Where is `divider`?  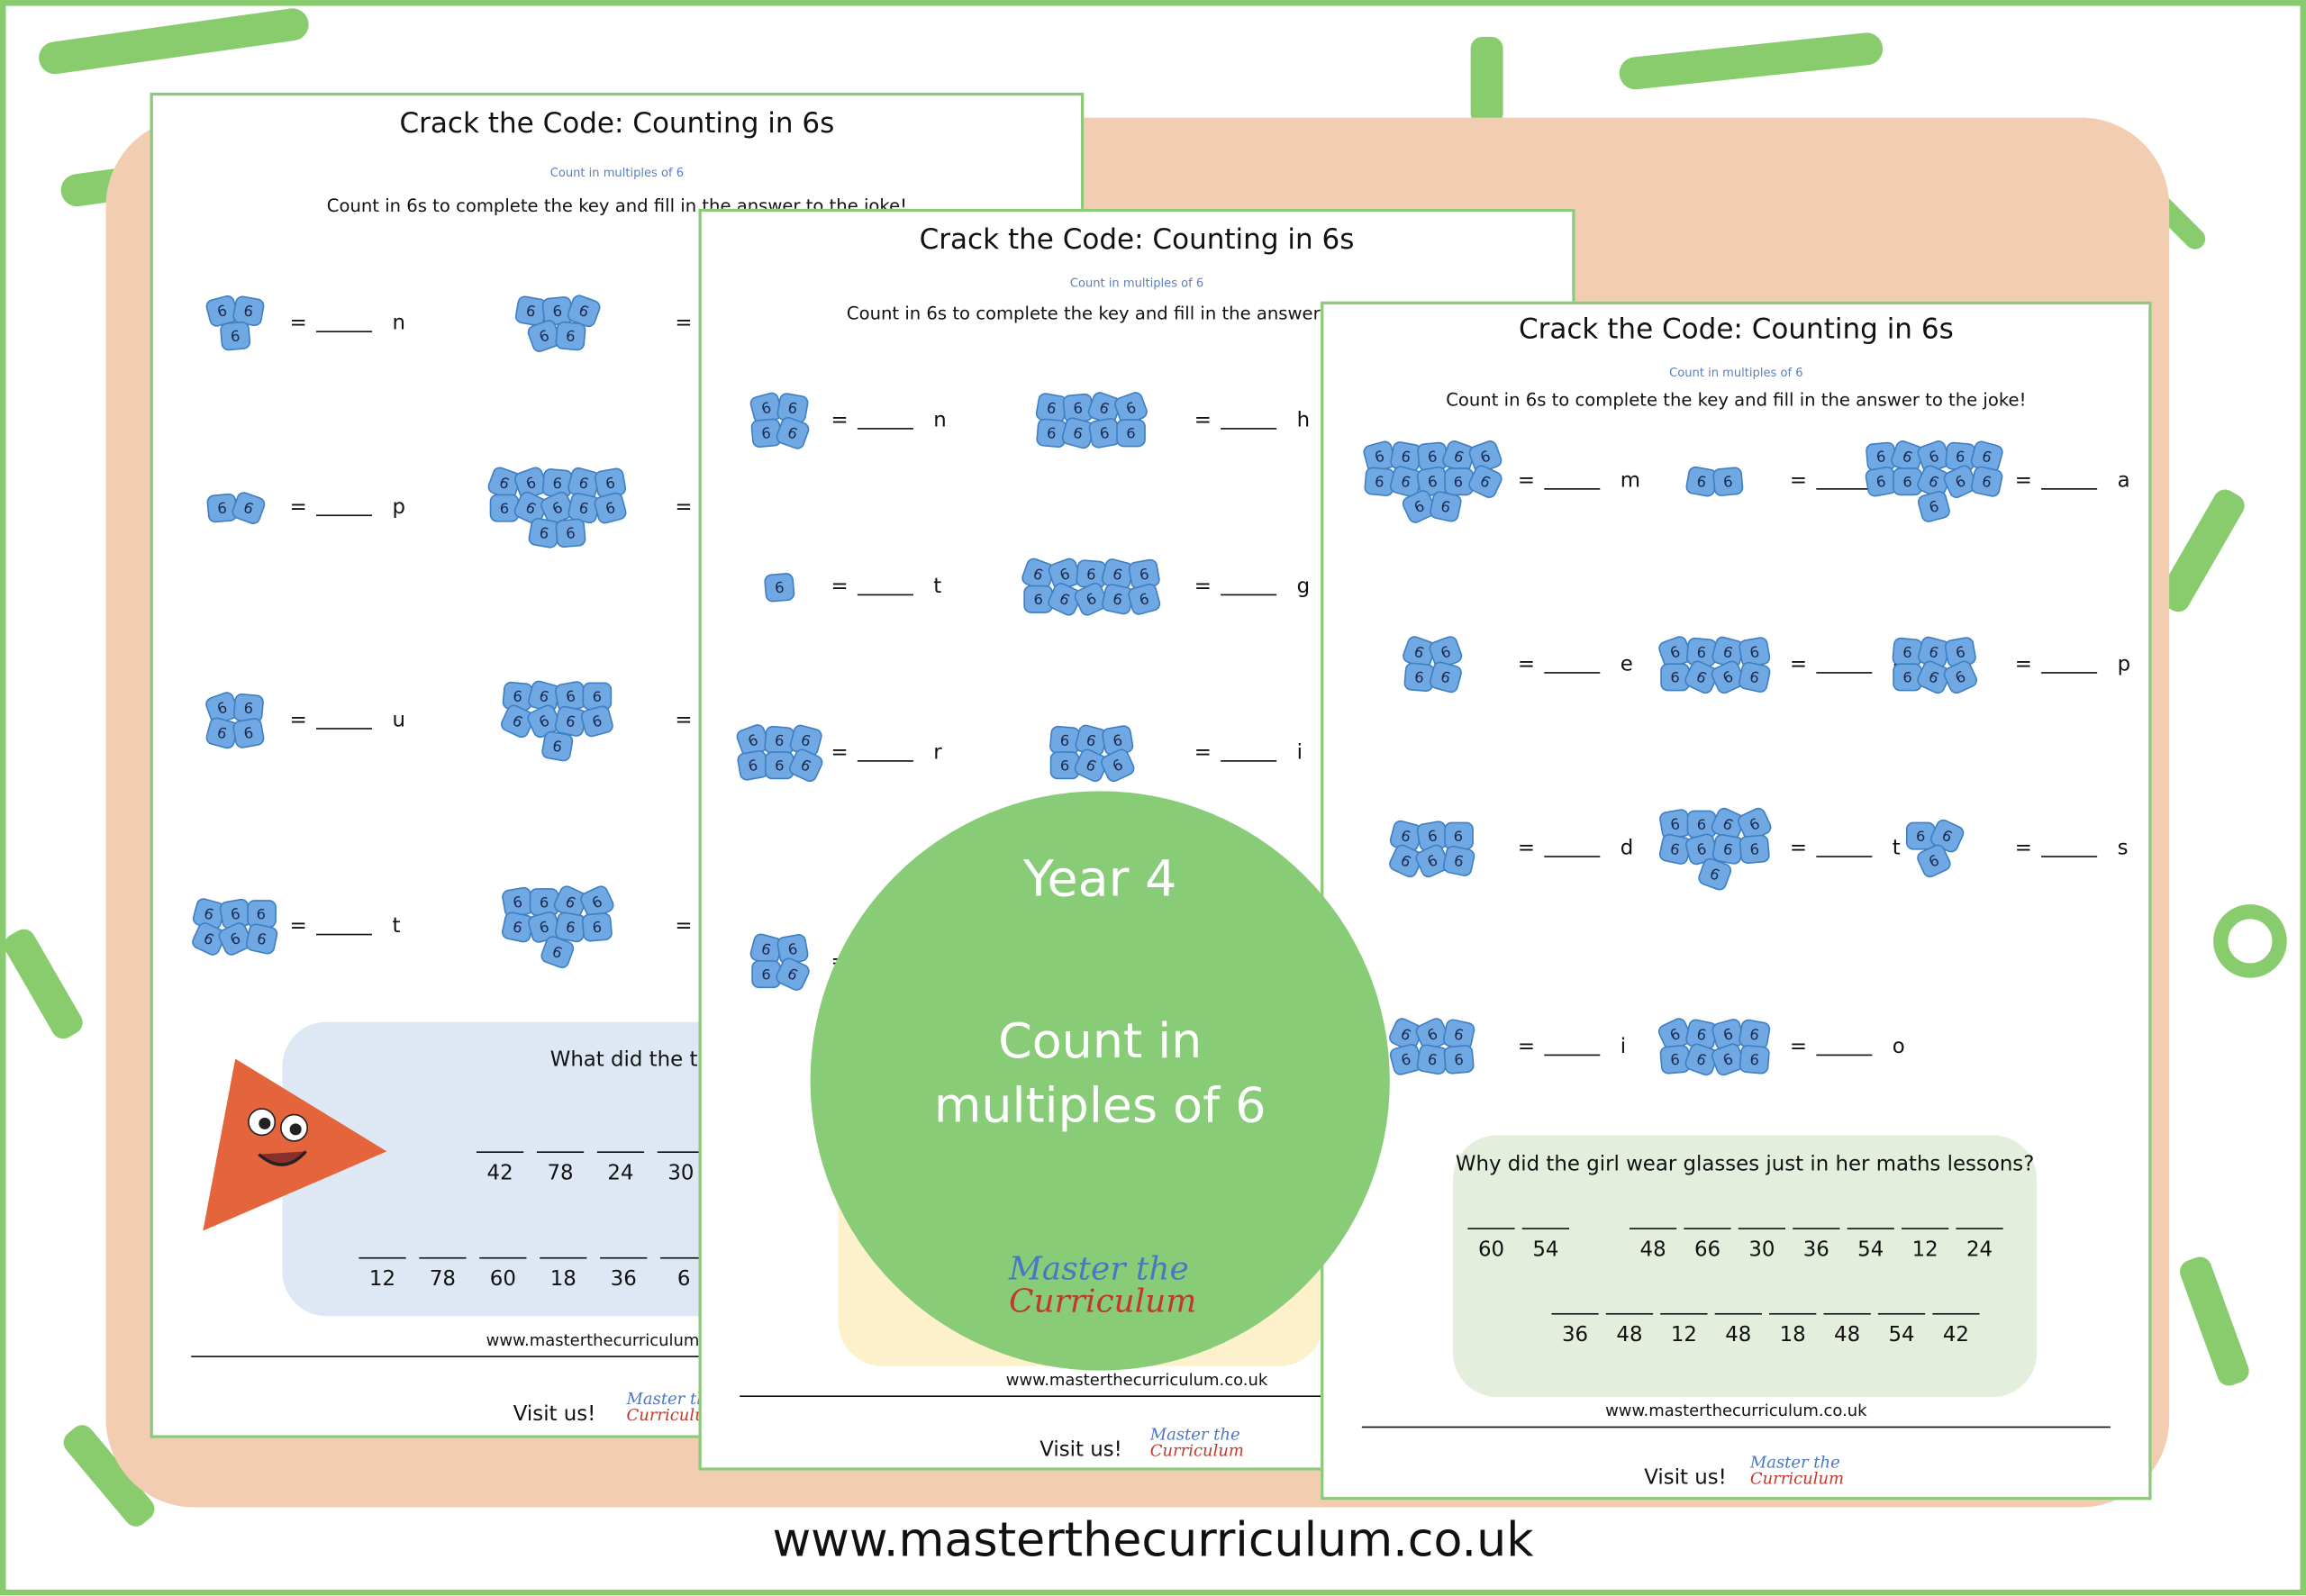 divider is located at coordinates (617, 1357).